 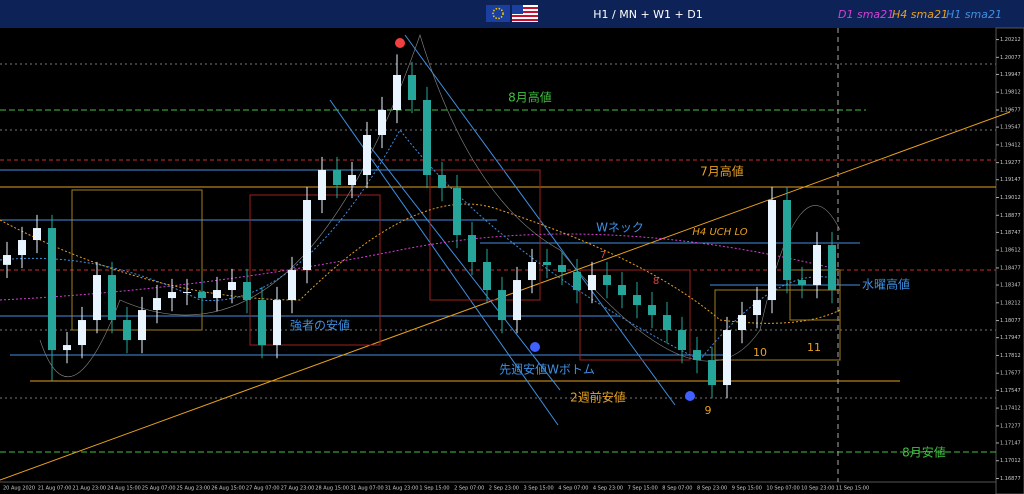 I want to click on y-tick-label: 1.19947, so click(x=1010, y=75).